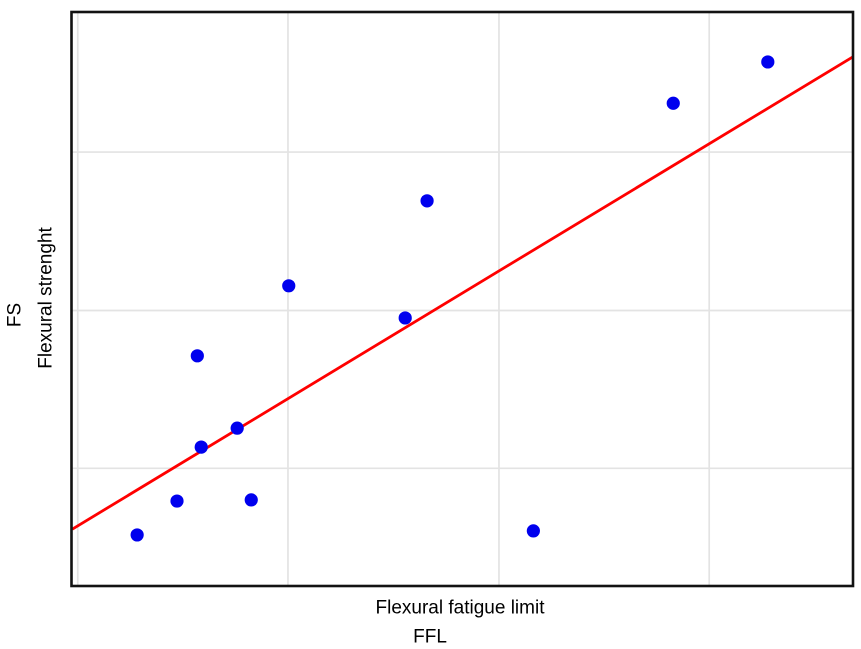 The image size is (861, 649). I want to click on y-axis-title: Flexural strenght, so click(46, 298).